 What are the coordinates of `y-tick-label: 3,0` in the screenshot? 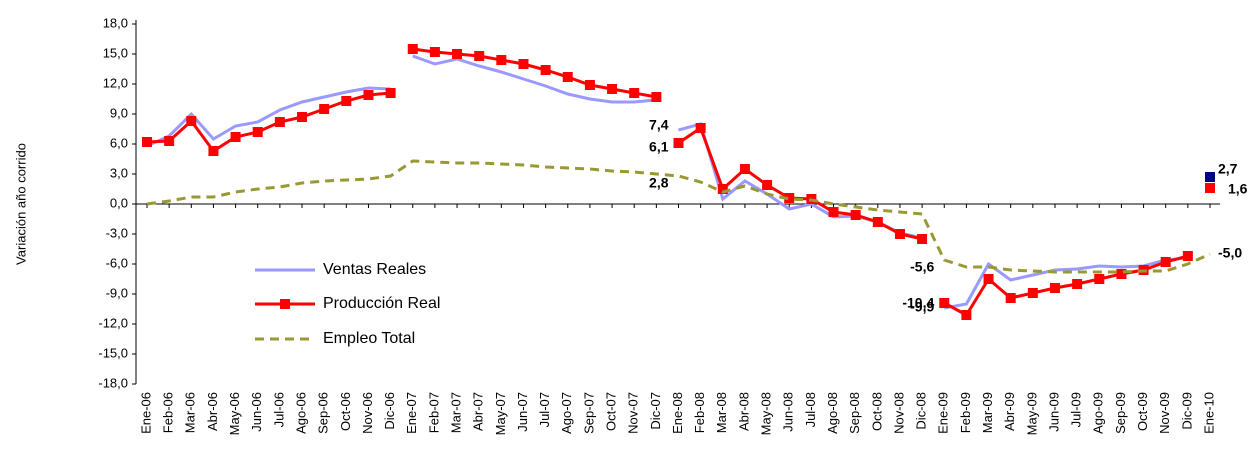 It's located at (119, 172).